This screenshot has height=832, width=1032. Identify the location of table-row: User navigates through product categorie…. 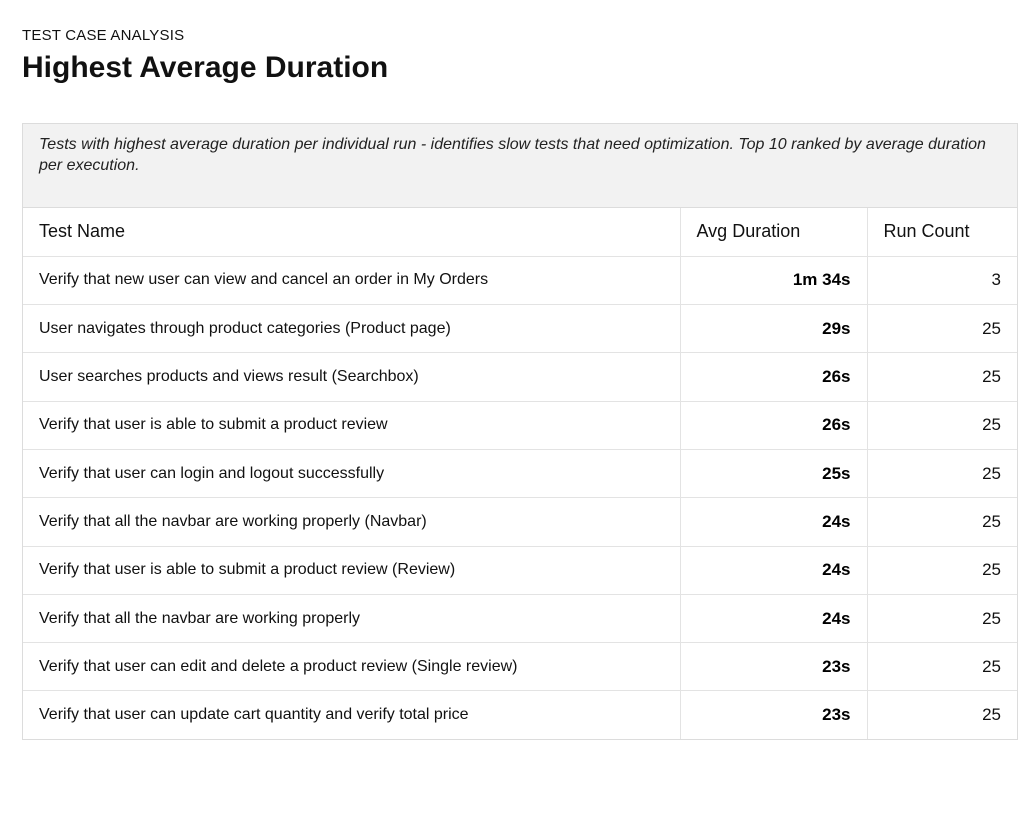
(520, 328).